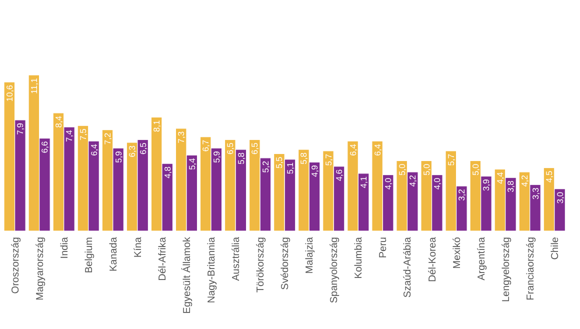  What do you see at coordinates (461, 194) in the screenshot?
I see `data-label: 3,2` at bounding box center [461, 194].